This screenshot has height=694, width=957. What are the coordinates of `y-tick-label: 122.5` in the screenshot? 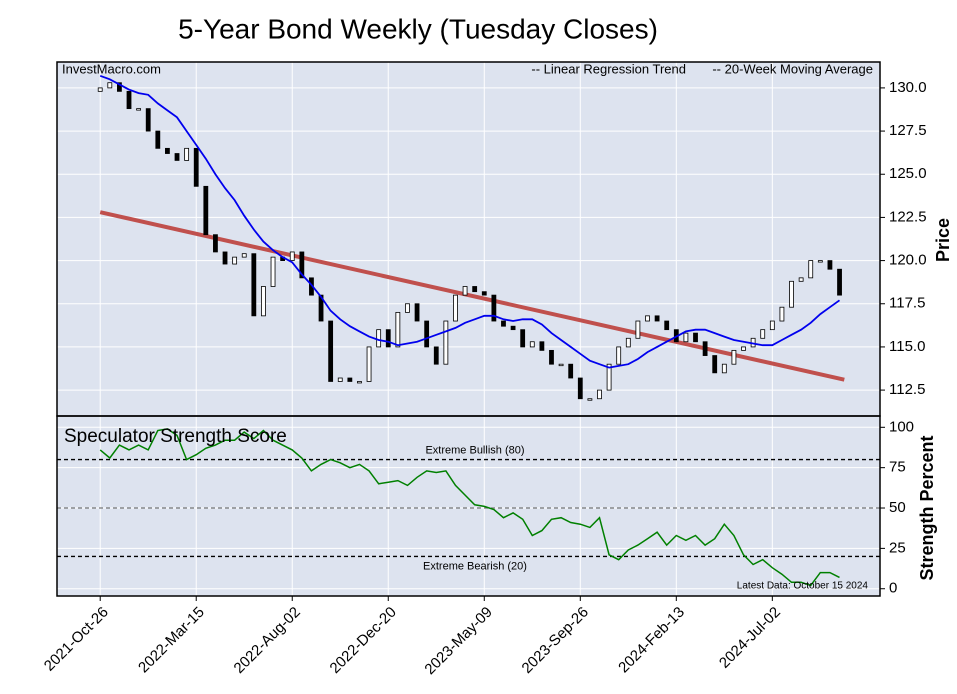 It's located at (908, 216).